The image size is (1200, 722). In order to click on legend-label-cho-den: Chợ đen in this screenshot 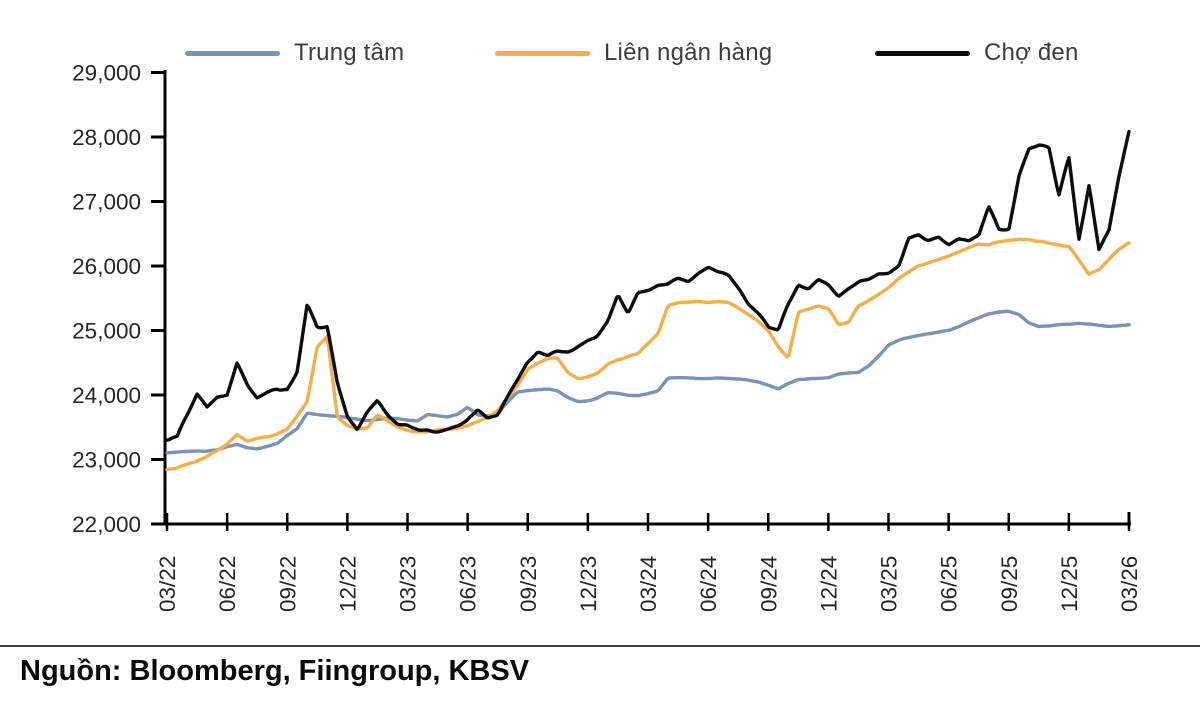, I will do `click(1031, 52)`.